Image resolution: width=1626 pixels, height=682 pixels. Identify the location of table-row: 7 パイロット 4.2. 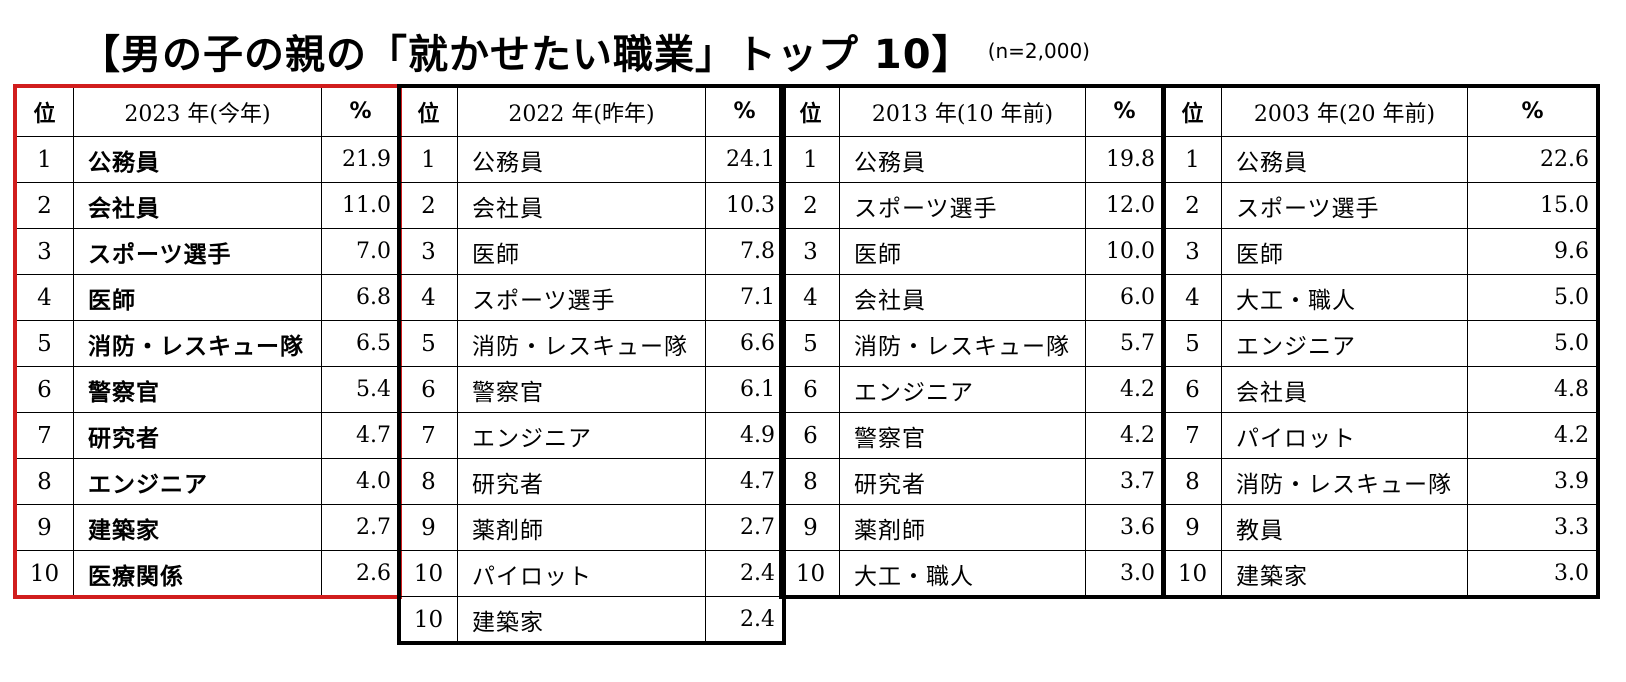
(1380, 435).